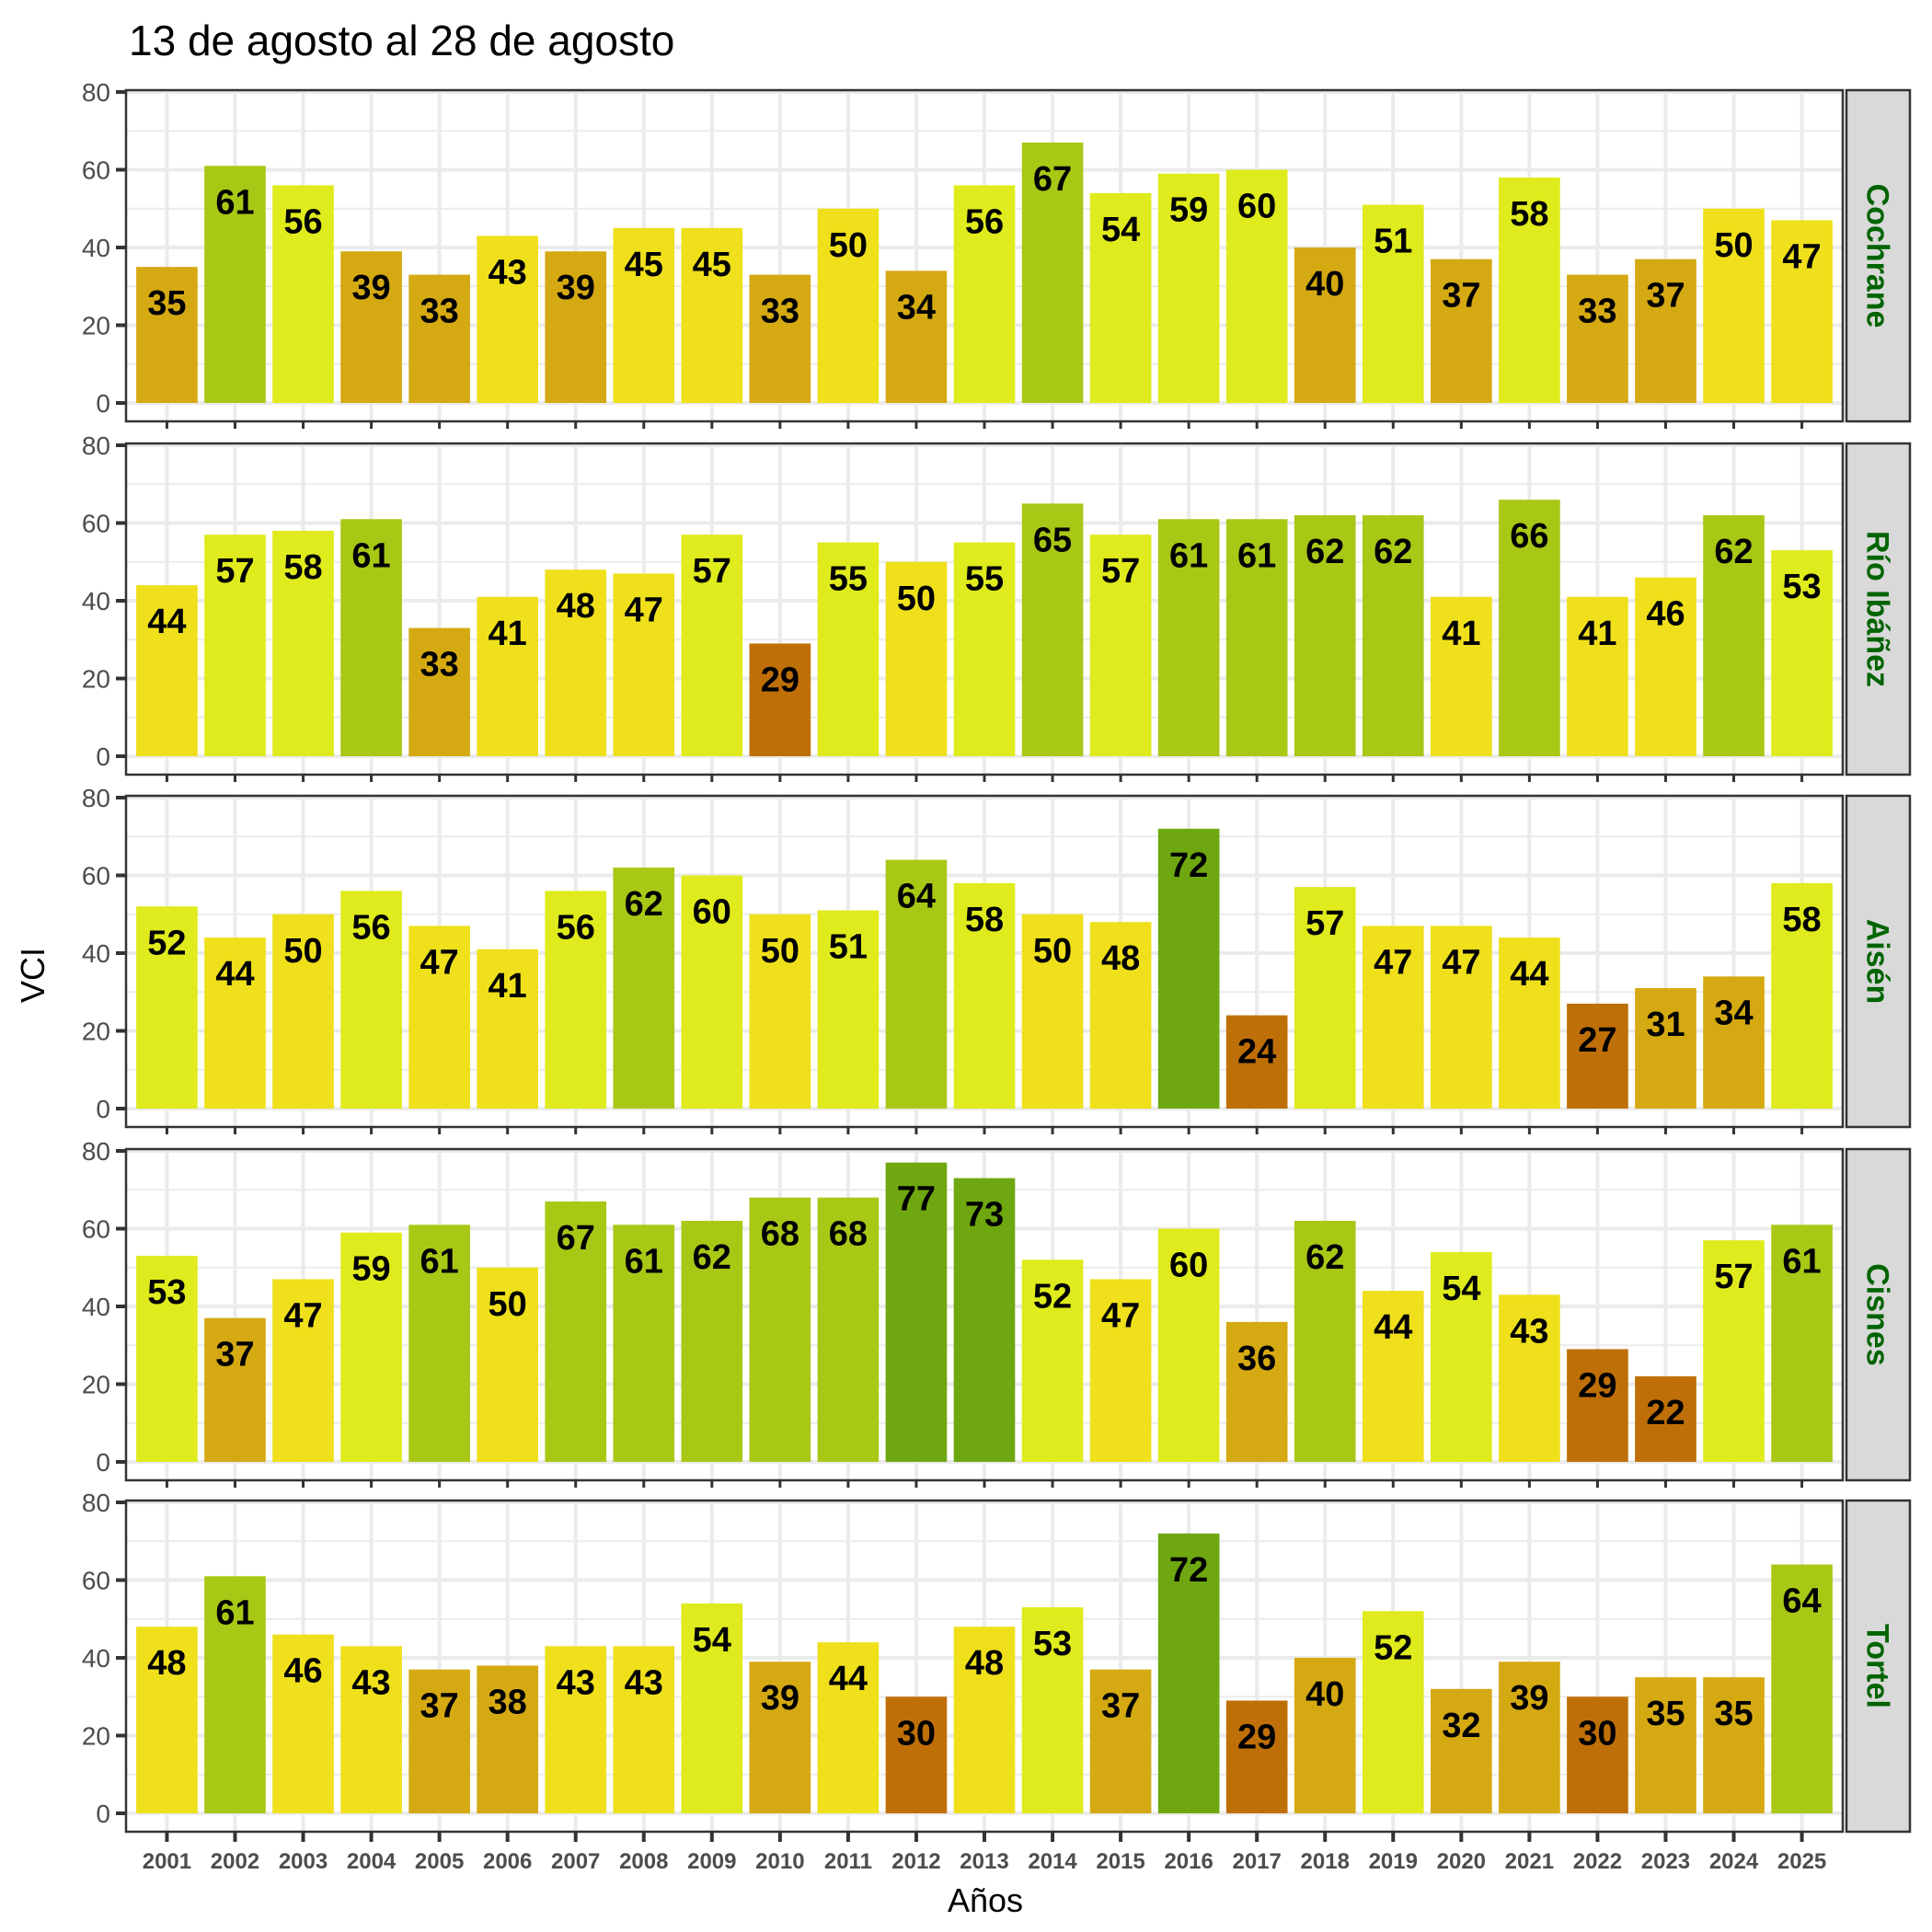  I want to click on bar-roibez-2010, so click(780, 699).